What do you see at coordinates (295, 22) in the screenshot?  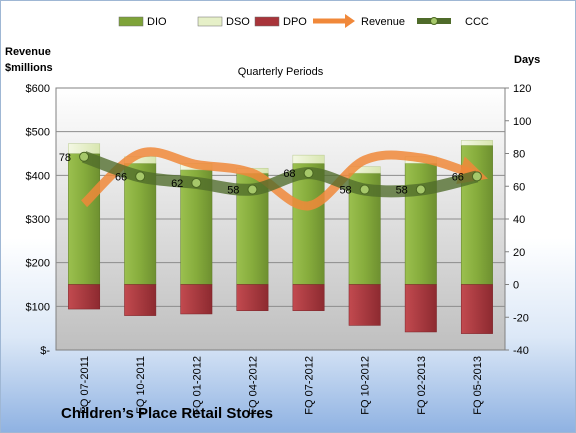 I see `legend-label: DPO` at bounding box center [295, 22].